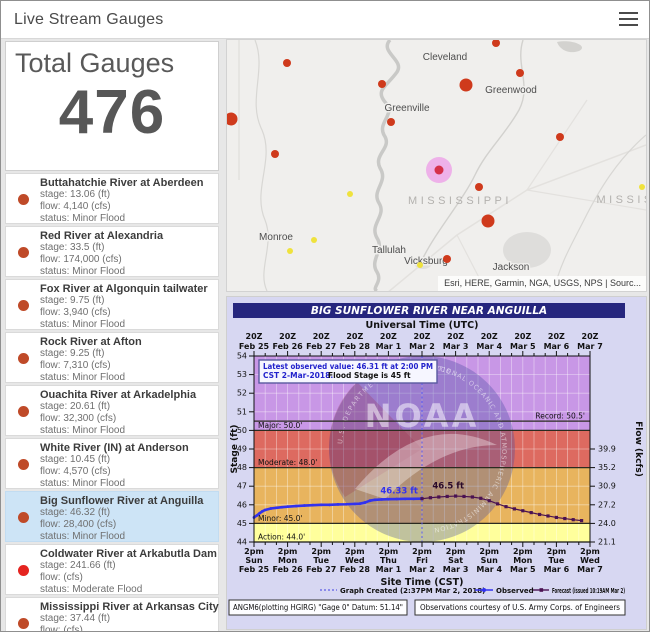 This screenshot has height=632, width=650. What do you see at coordinates (325, 20) in the screenshot?
I see `app-header: Live Stream Gauges` at bounding box center [325, 20].